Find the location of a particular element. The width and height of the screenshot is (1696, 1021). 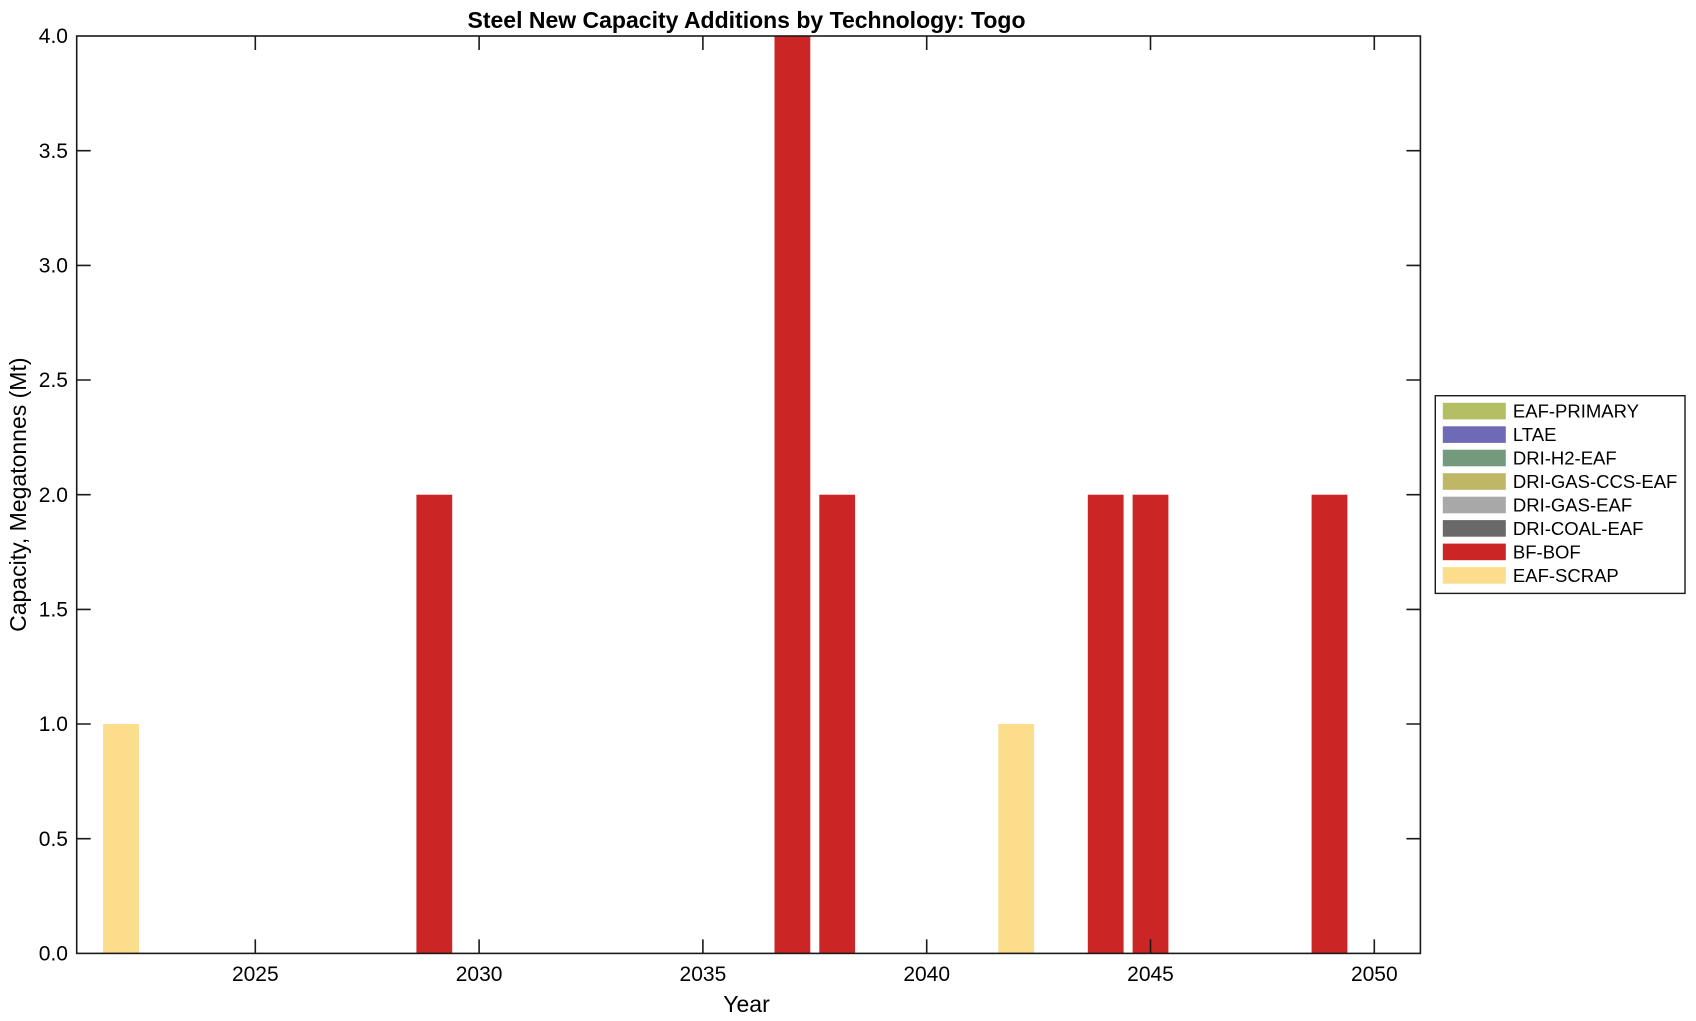

svg-text: 2040 is located at coordinates (926, 974).